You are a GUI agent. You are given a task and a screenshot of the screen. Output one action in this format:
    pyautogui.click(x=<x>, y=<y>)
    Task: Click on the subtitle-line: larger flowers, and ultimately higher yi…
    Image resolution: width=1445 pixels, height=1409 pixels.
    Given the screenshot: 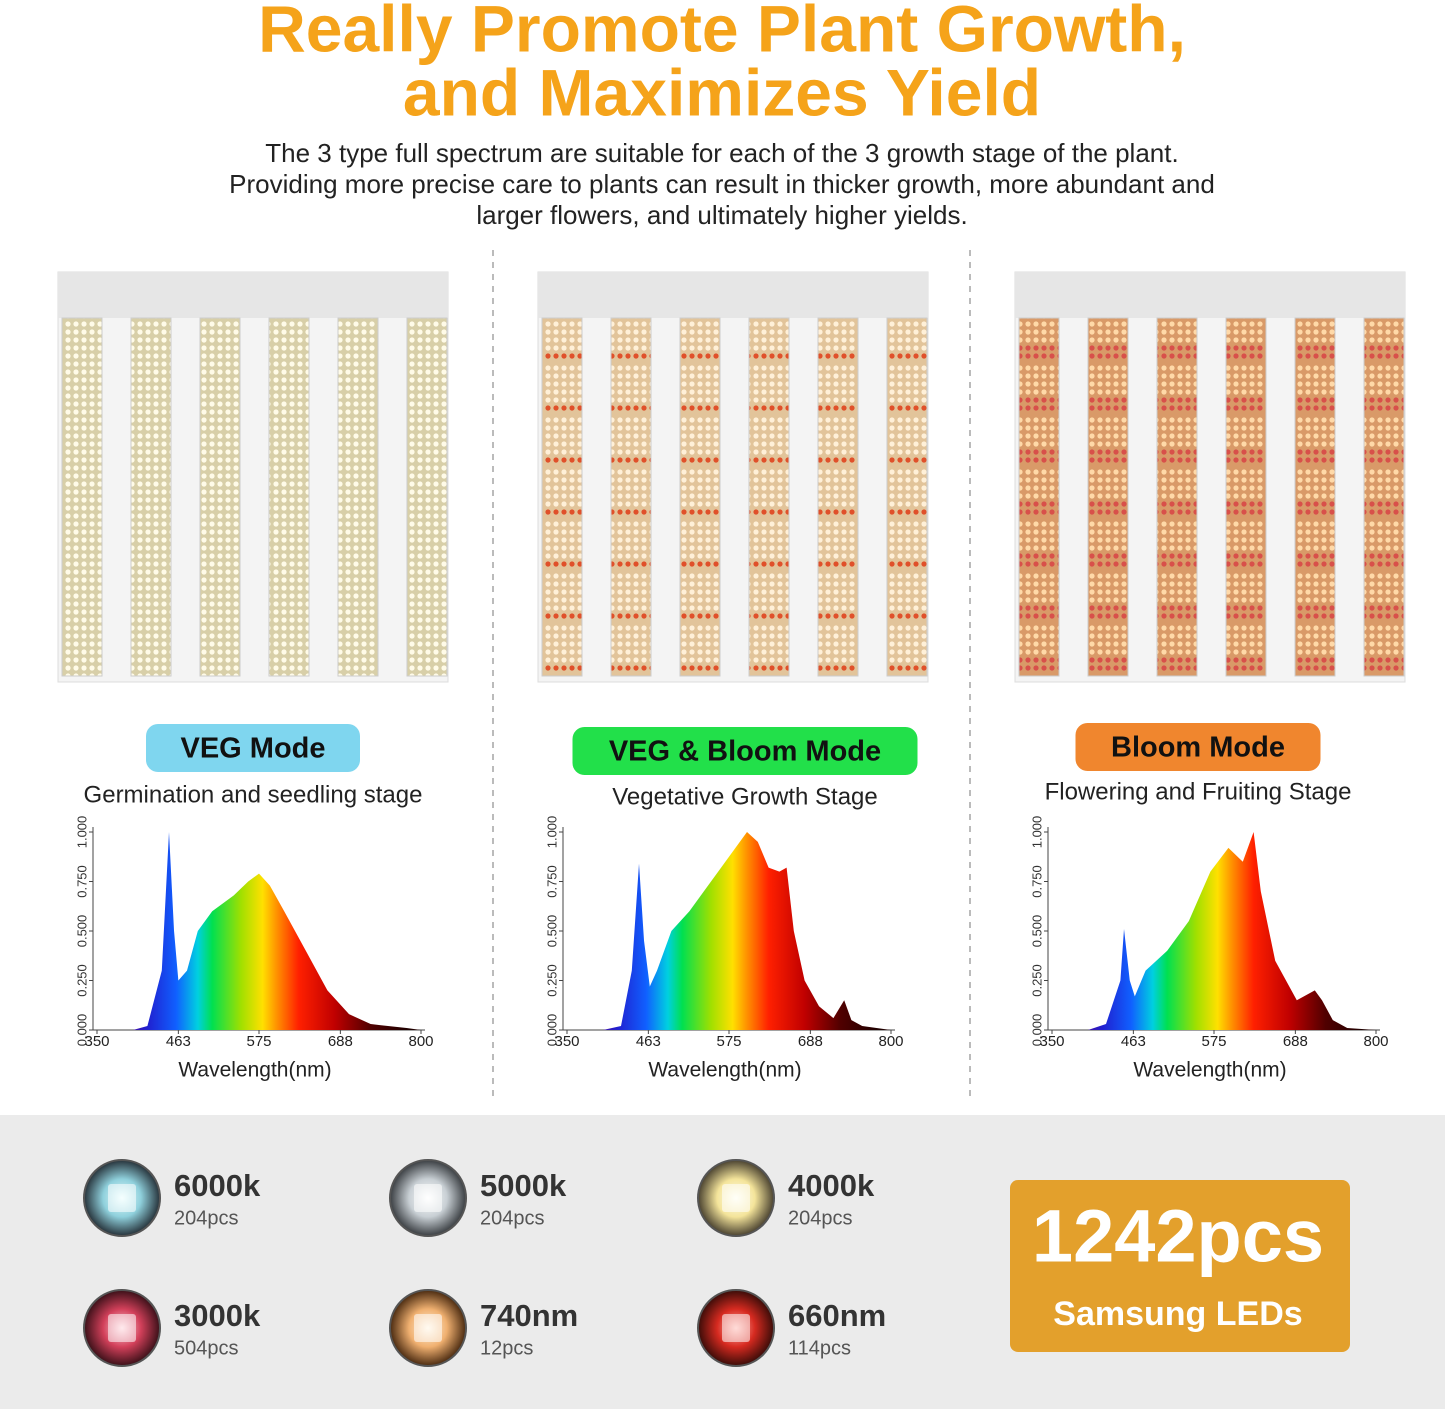 What is the action you would take?
    pyautogui.click(x=721, y=215)
    